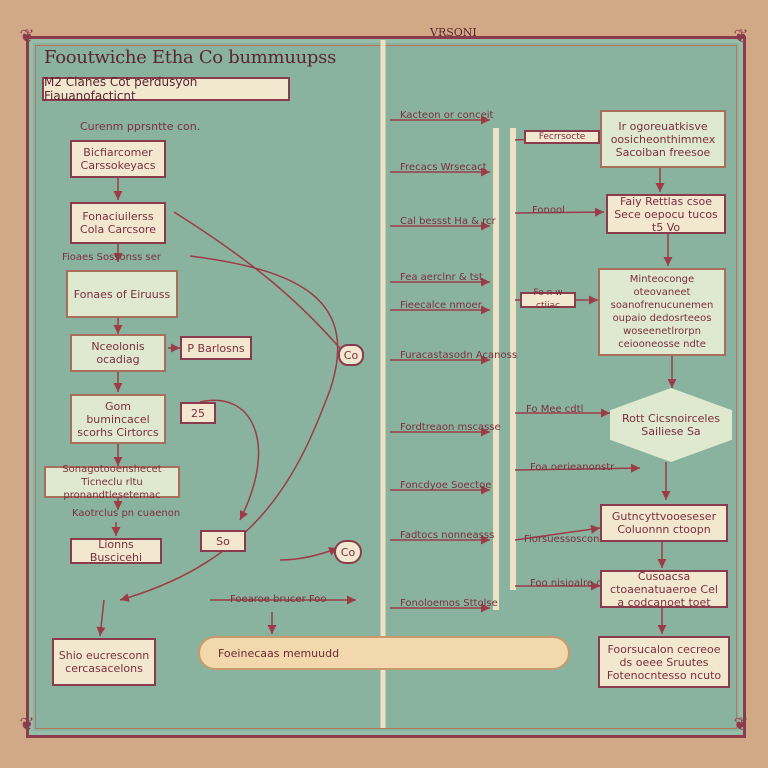 The image size is (768, 768). Describe the element at coordinates (190, 57) in the screenshot. I see `page-title: Fooutwiche Etha Co bummuupss` at that location.